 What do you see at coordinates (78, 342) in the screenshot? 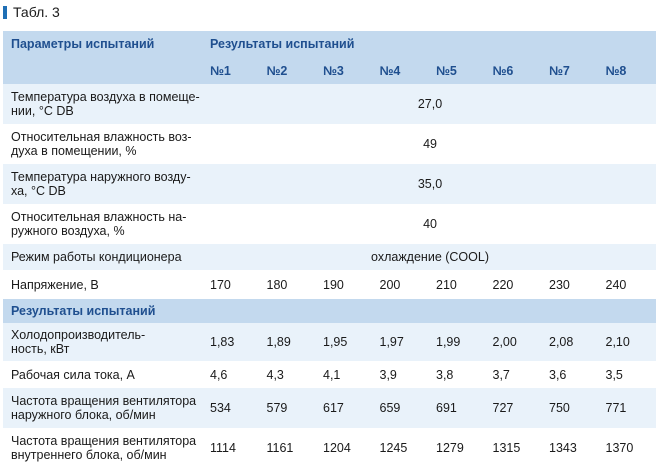
I see `result-label: Холодопроизводитель-ность, кВт` at bounding box center [78, 342].